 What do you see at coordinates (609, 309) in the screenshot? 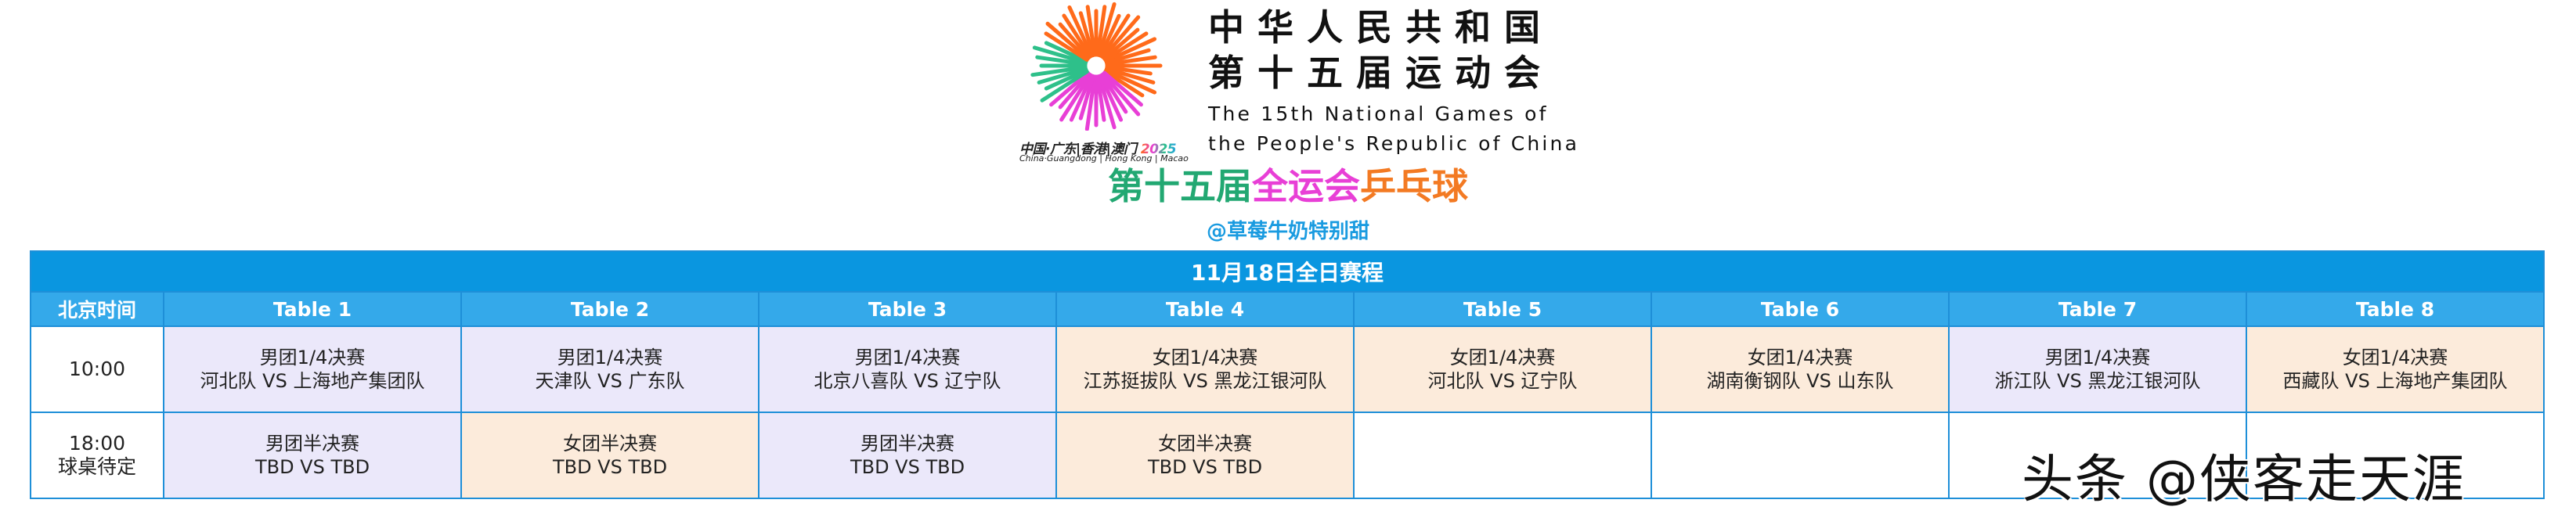
I see `table-column-header: Table 2` at bounding box center [609, 309].